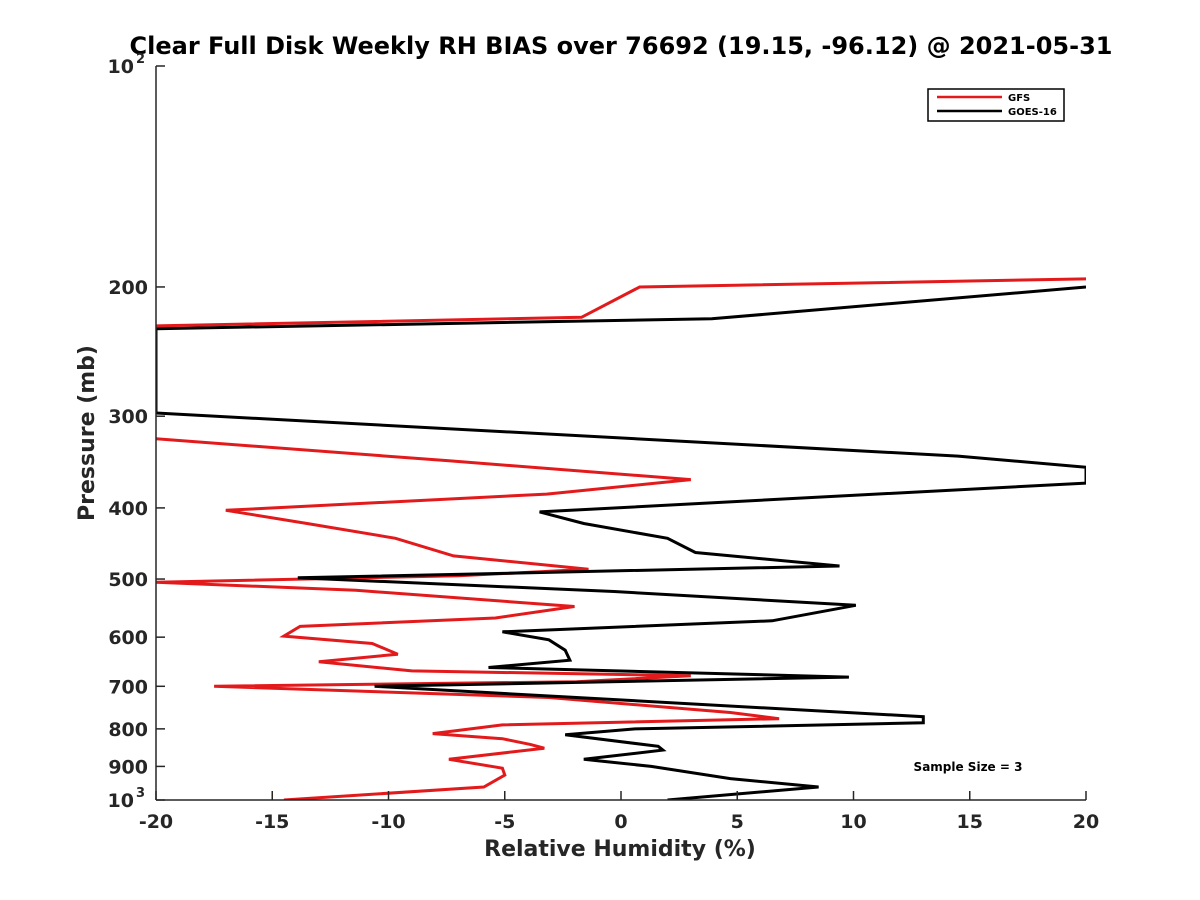 Image resolution: width=1200 pixels, height=900 pixels. Describe the element at coordinates (128, 638) in the screenshot. I see `y-tick-label: 600` at that location.